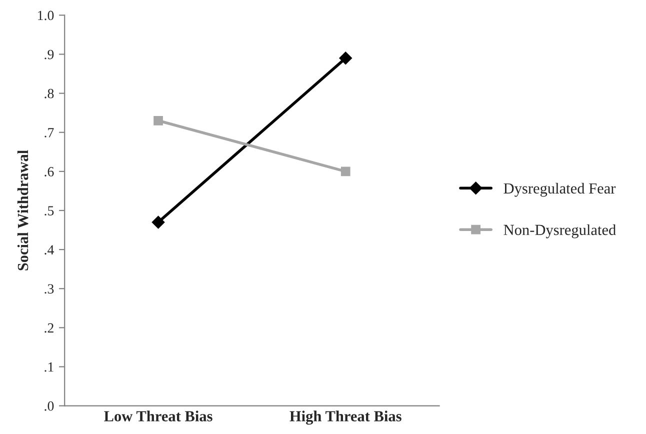 The image size is (646, 434). I want to click on y-tick-label: .9, so click(49, 55).